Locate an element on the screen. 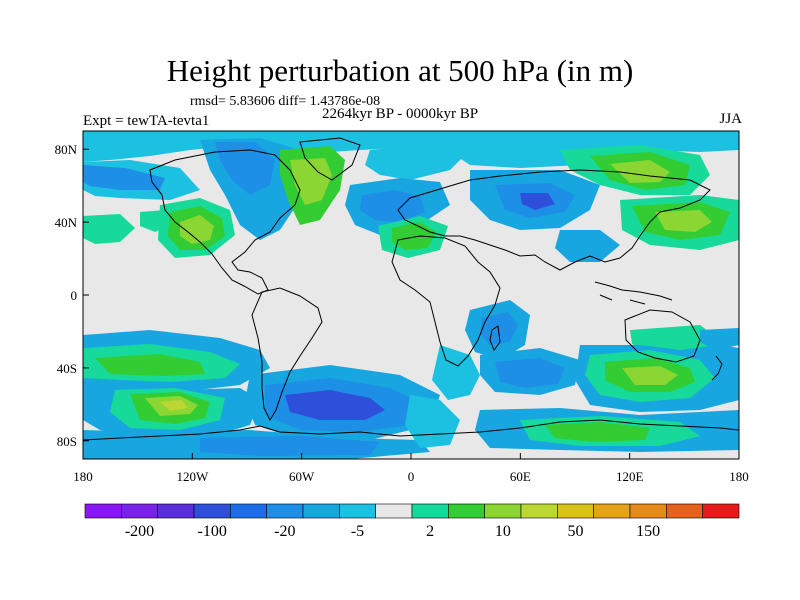  coastline-new-zealand is located at coordinates (717, 368).